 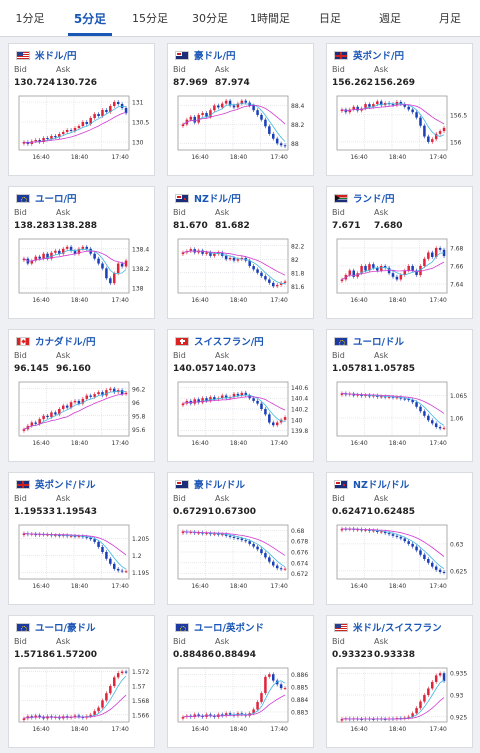 What do you see at coordinates (140, 269) in the screenshot?
I see `y-tick-label: 138.2` at bounding box center [140, 269].